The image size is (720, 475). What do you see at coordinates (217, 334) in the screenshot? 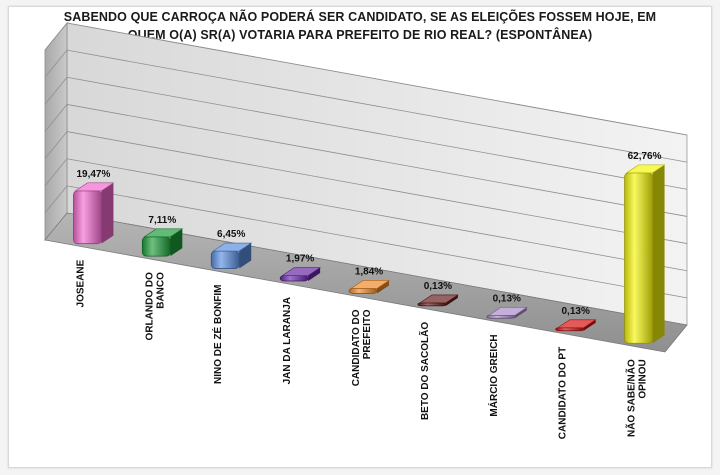
I see `tick-label-3: NINO DE ZÉ BONFIM` at bounding box center [217, 334].